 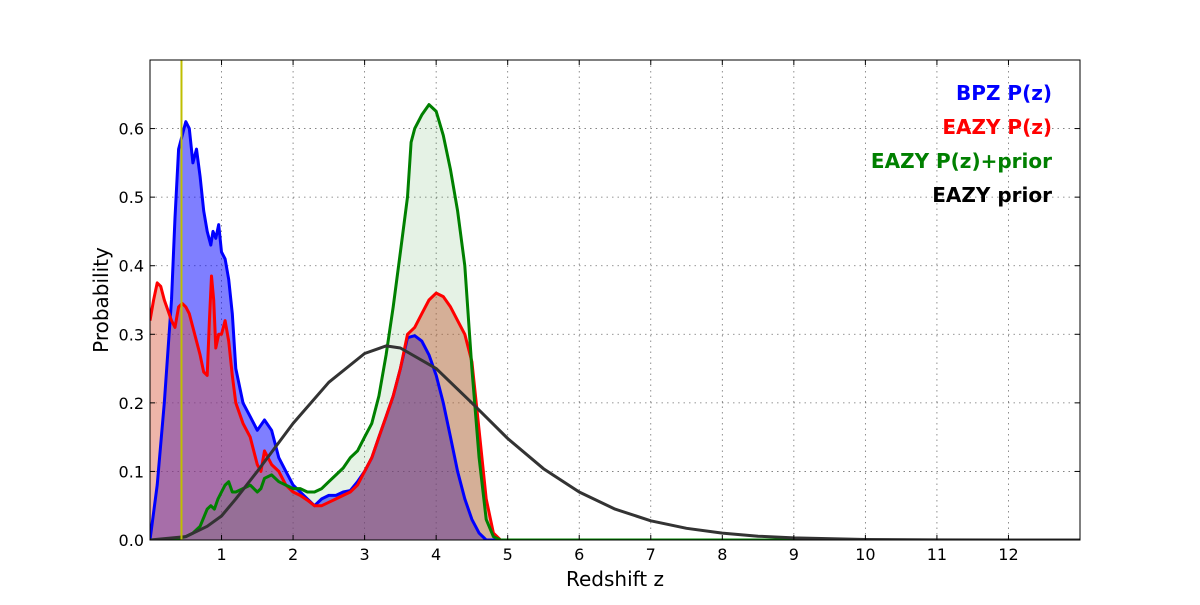 What do you see at coordinates (436, 554) in the screenshot?
I see `x-tick-label: 4` at bounding box center [436, 554].